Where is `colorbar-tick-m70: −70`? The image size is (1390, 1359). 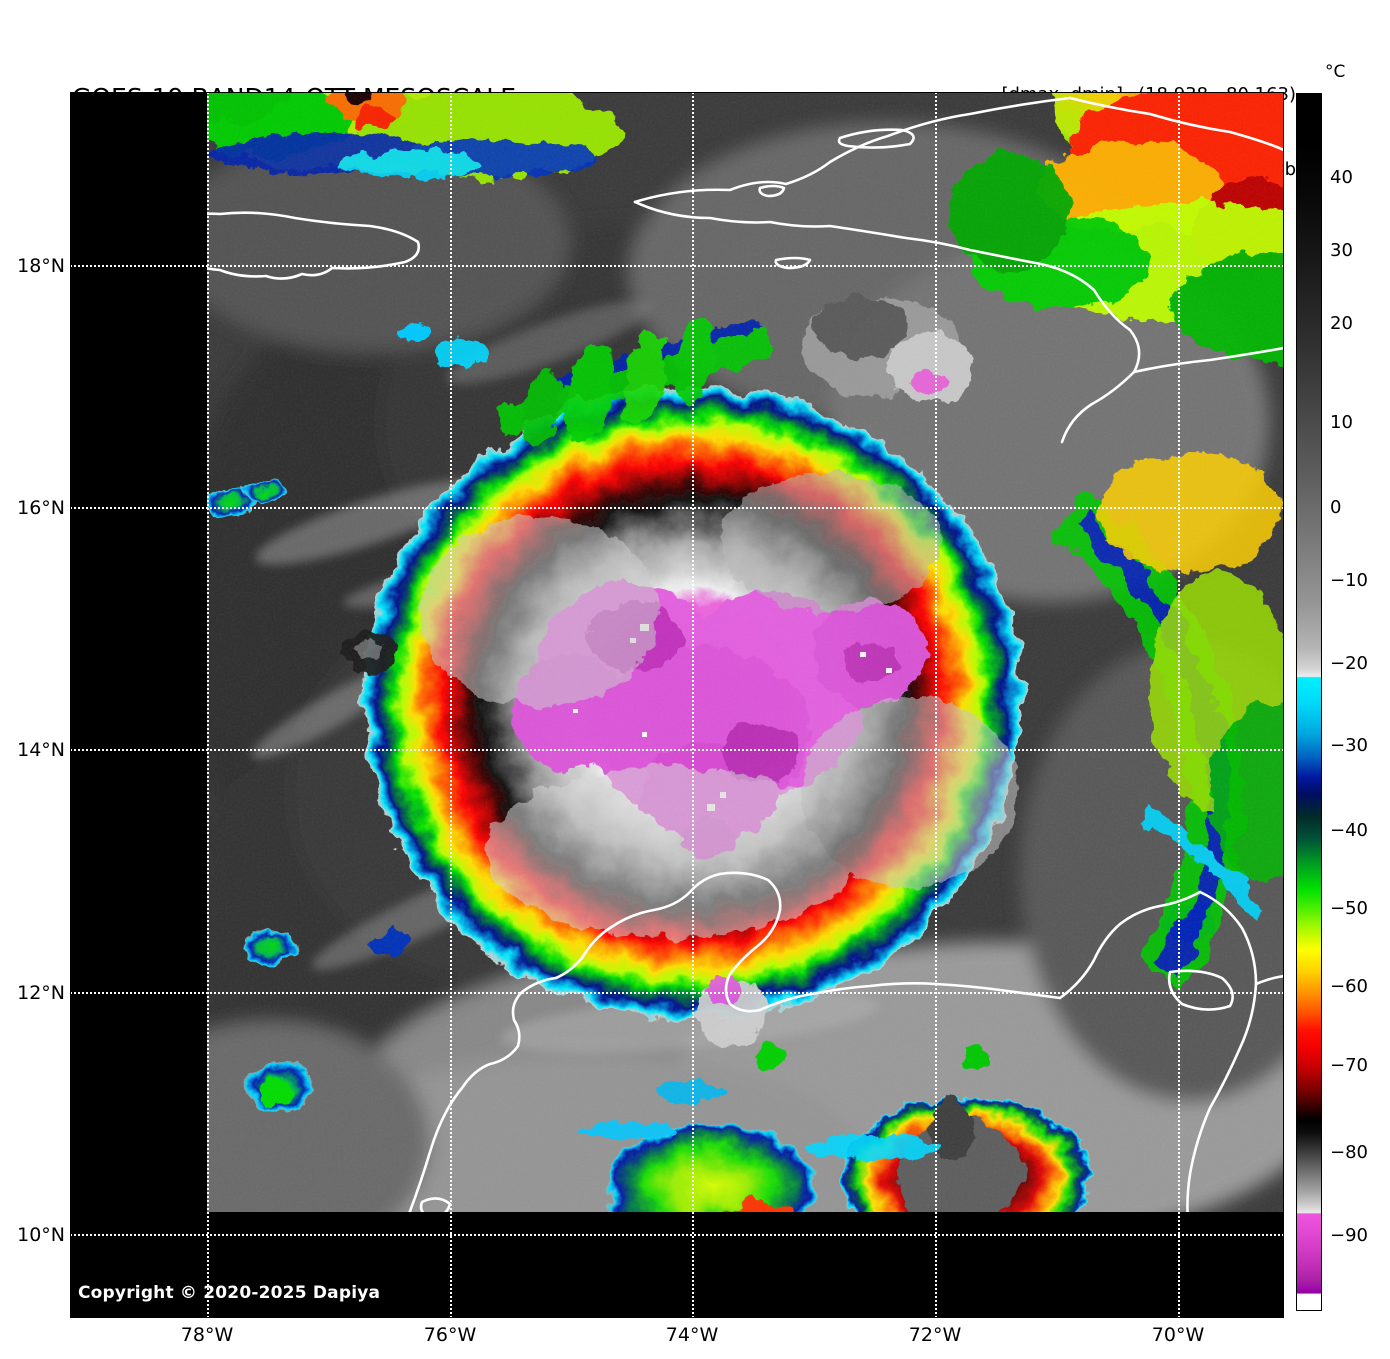
colorbar-tick-m70: −70 is located at coordinates (1349, 1065).